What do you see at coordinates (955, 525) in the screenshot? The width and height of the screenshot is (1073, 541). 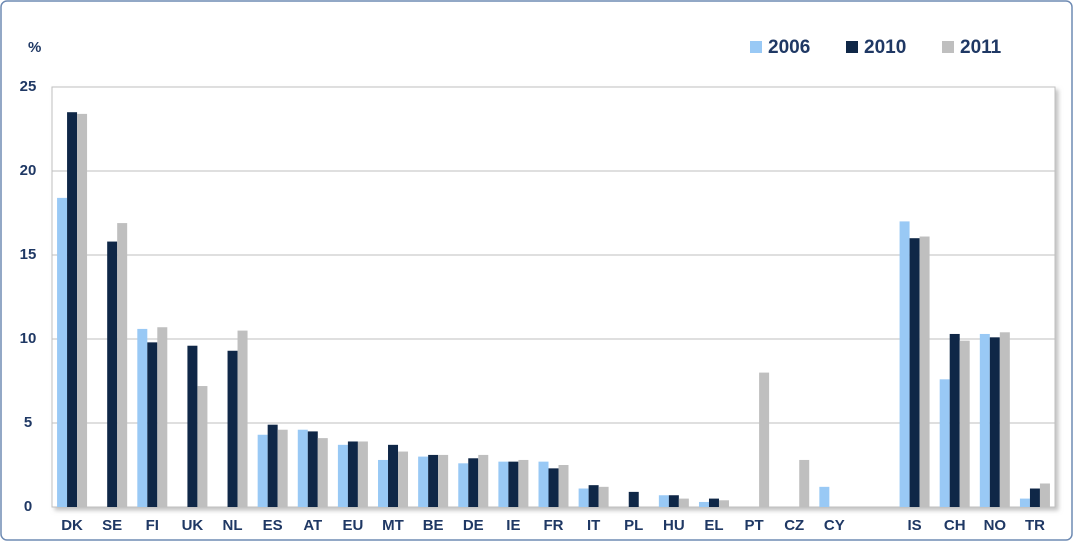 I see `x-tick-label: CH` at bounding box center [955, 525].